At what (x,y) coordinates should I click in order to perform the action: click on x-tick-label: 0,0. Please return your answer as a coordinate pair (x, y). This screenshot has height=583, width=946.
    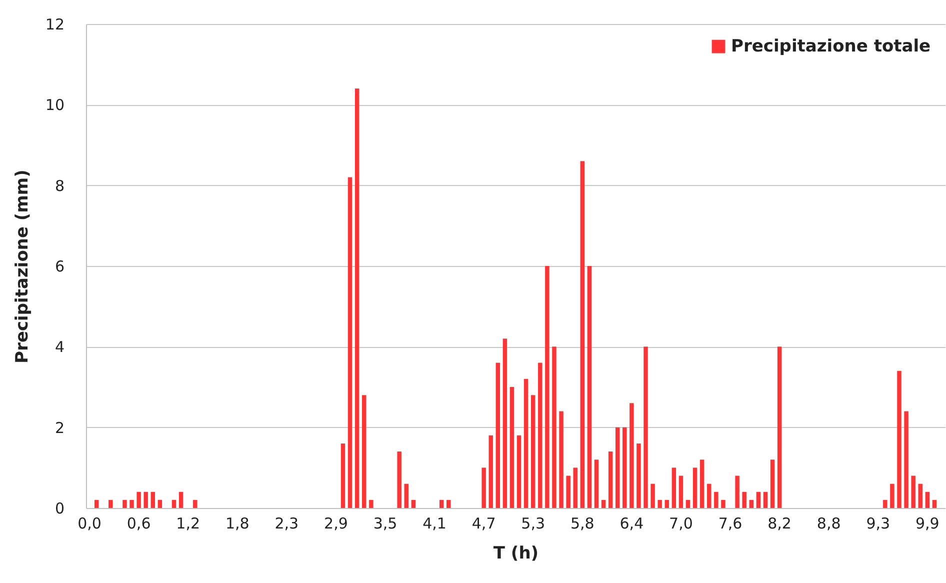
    Looking at the image, I should click on (90, 523).